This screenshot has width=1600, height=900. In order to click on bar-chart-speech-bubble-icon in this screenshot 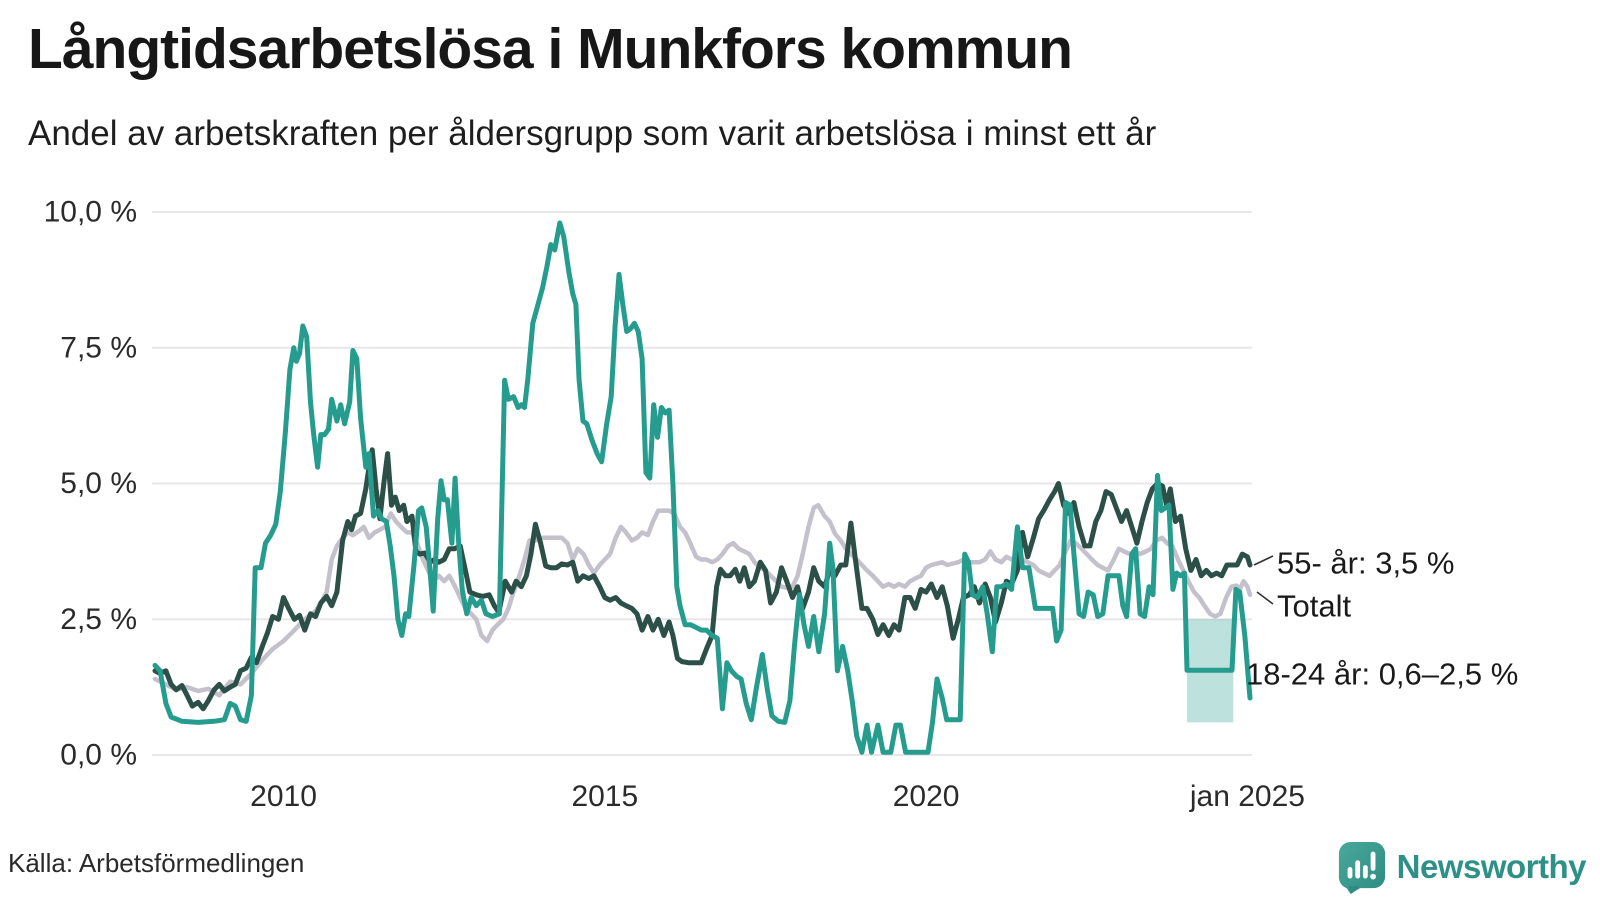, I will do `click(1361, 868)`.